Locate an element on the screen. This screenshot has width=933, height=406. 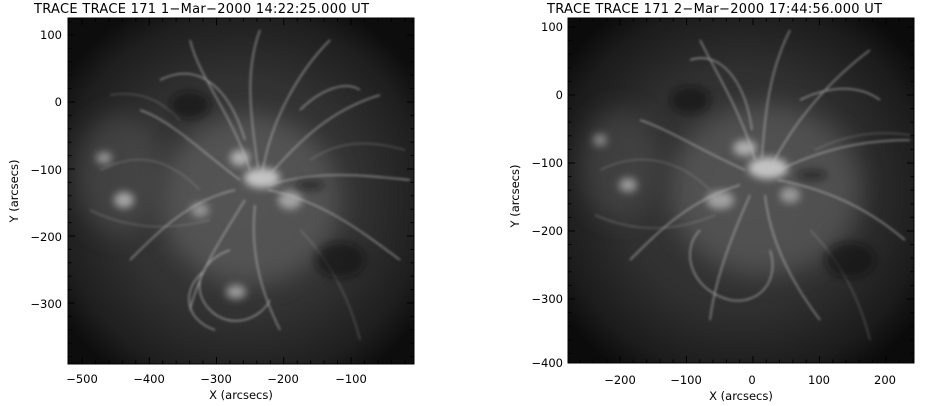
panel-right-xlabel: X (arcsecs) is located at coordinates (741, 396).